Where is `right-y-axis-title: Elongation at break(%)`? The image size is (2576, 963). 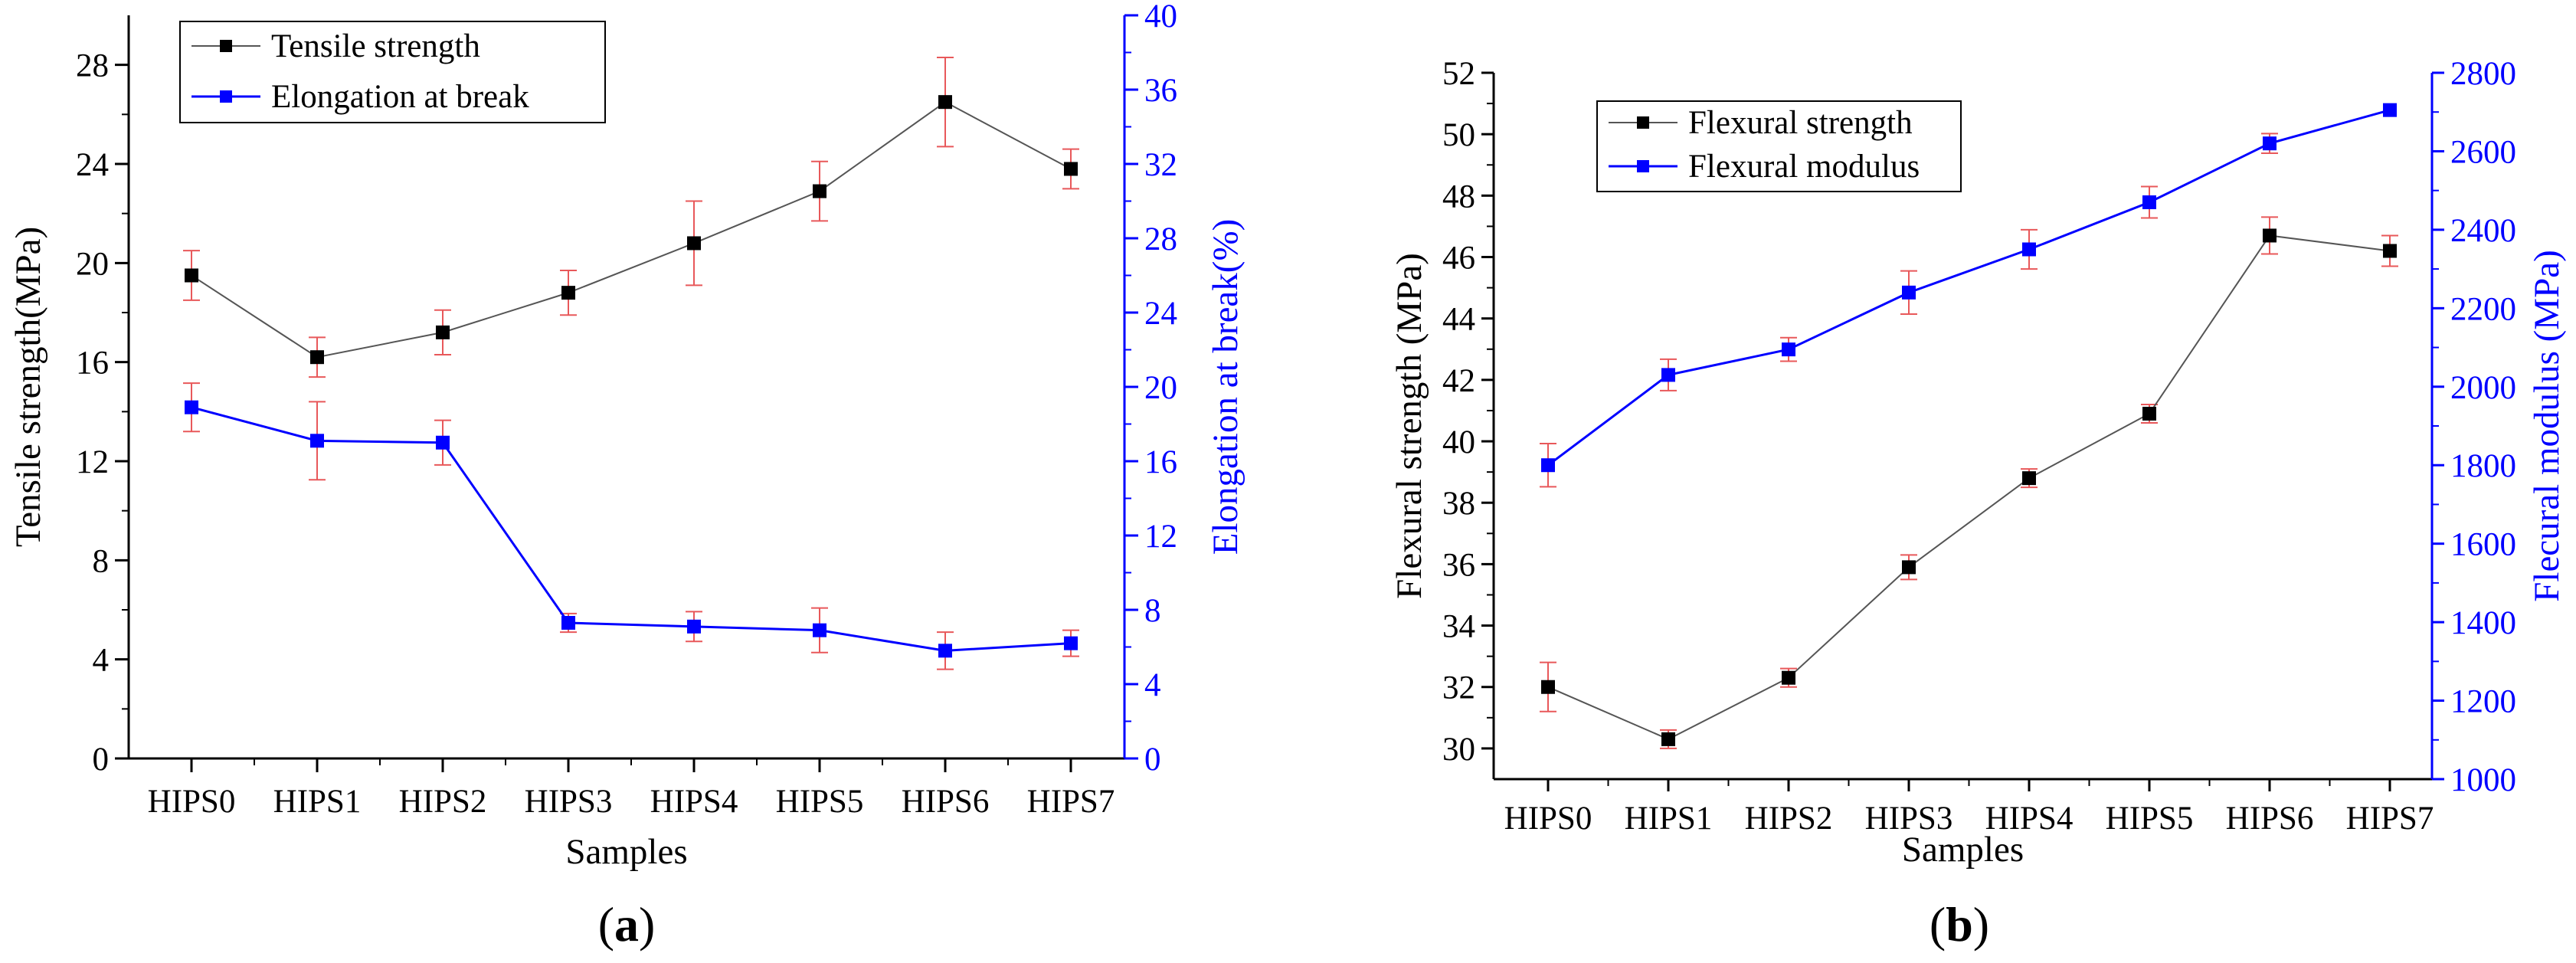
right-y-axis-title: Elongation at break(%) is located at coordinates (1225, 387).